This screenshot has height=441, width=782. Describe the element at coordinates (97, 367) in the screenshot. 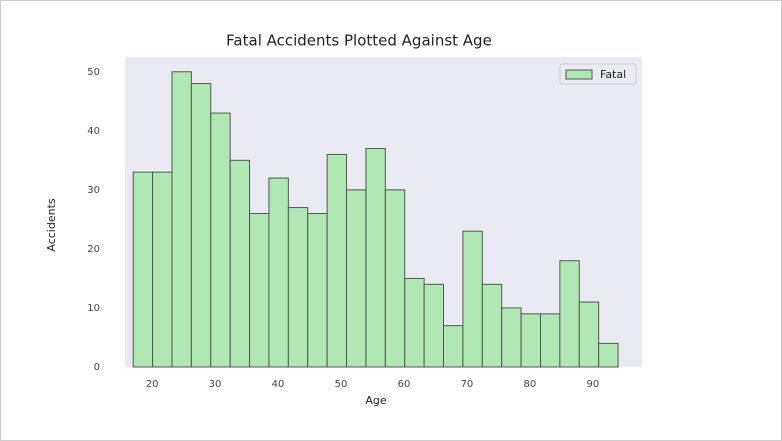

I see `y-tick-label: 0` at that location.